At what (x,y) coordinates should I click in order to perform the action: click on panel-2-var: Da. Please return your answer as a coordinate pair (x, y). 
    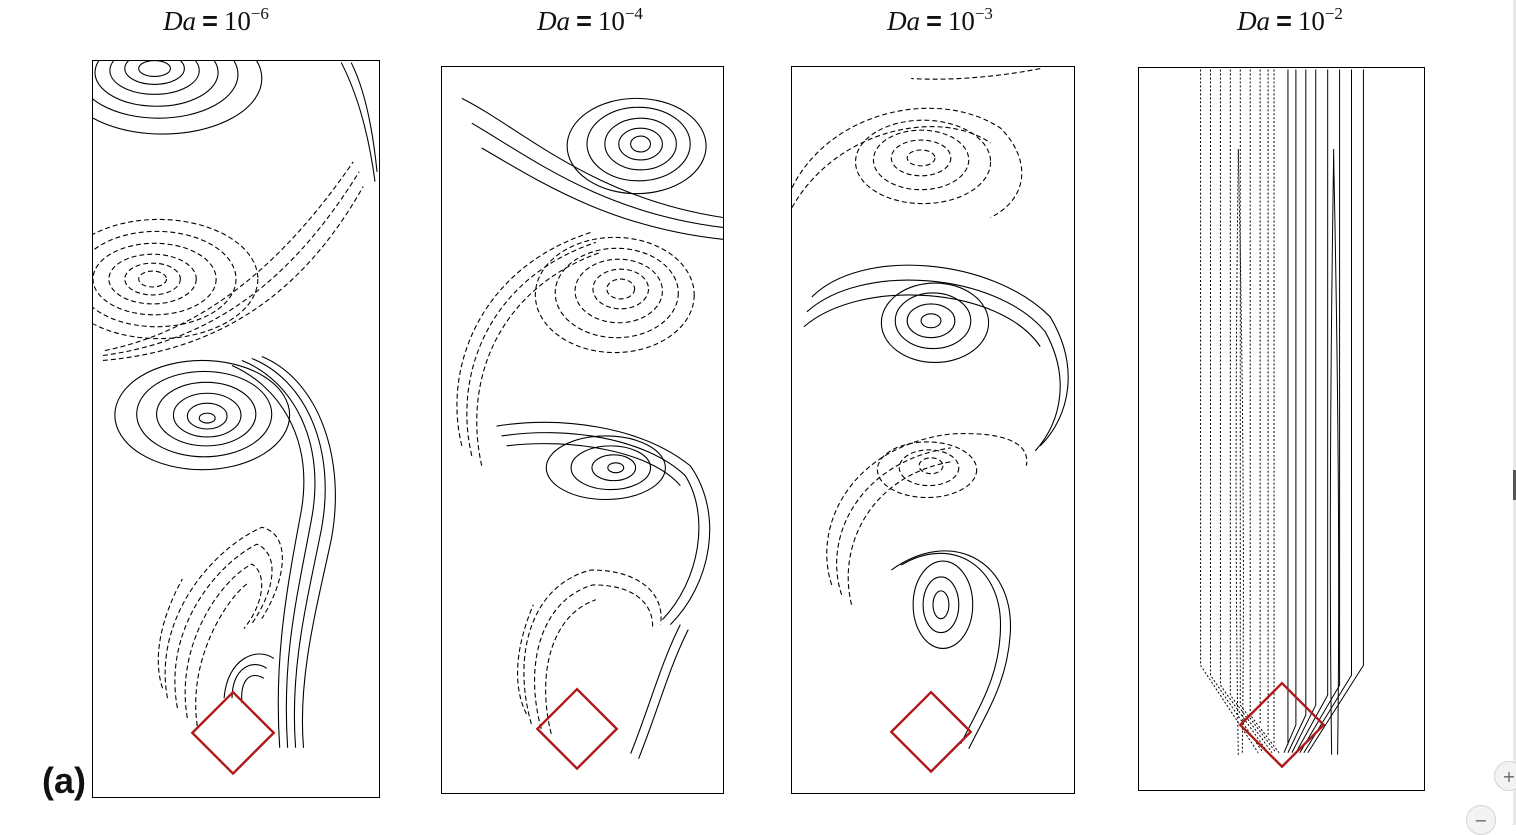
    Looking at the image, I should click on (554, 21).